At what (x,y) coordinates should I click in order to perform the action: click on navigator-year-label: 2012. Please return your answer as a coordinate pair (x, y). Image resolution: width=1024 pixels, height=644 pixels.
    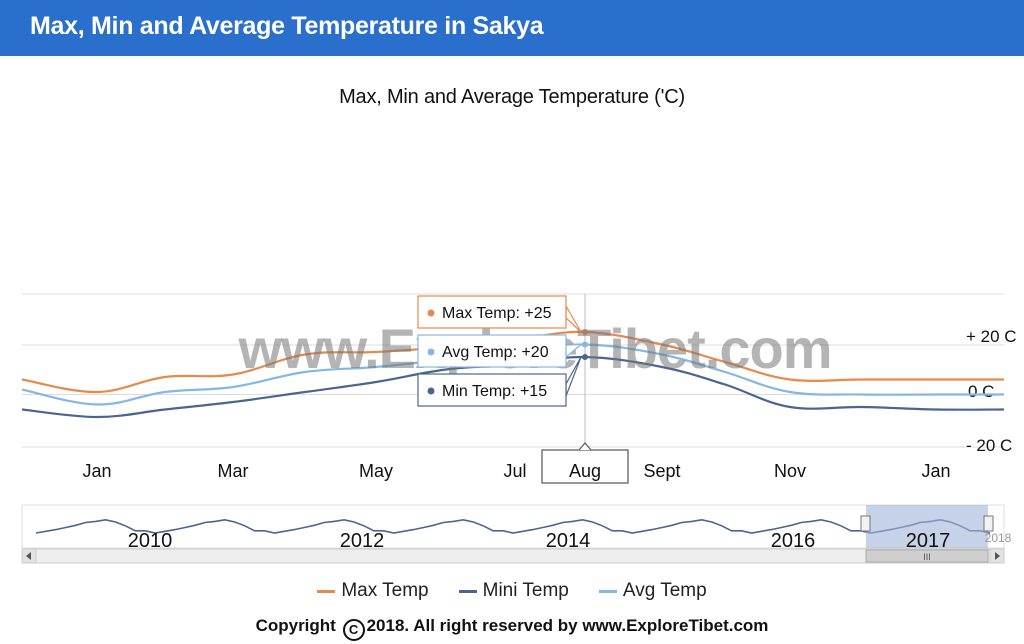
    Looking at the image, I should click on (362, 541).